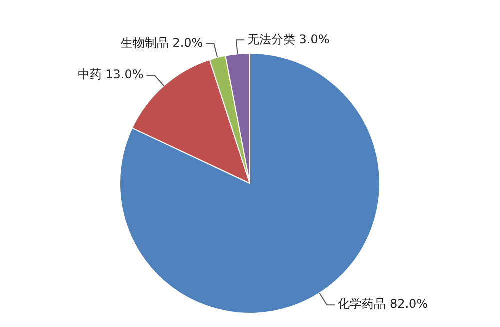  Describe the element at coordinates (288, 39) in the screenshot. I see `slice-label: 无法分类 3.0%` at that location.